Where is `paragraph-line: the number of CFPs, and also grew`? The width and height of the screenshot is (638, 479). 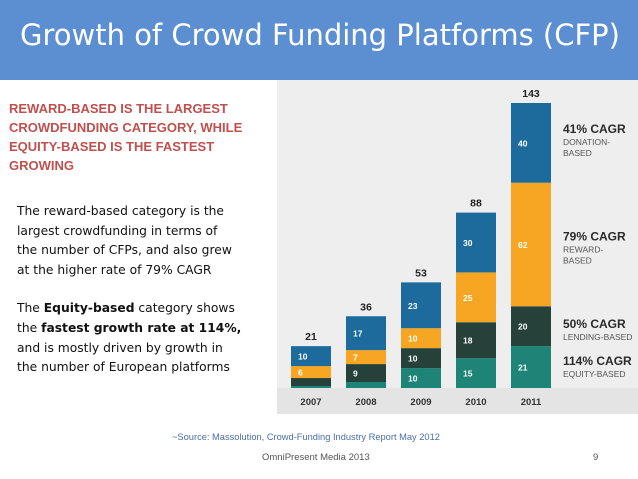 paragraph-line: the number of CFPs, and also grew is located at coordinates (124, 250).